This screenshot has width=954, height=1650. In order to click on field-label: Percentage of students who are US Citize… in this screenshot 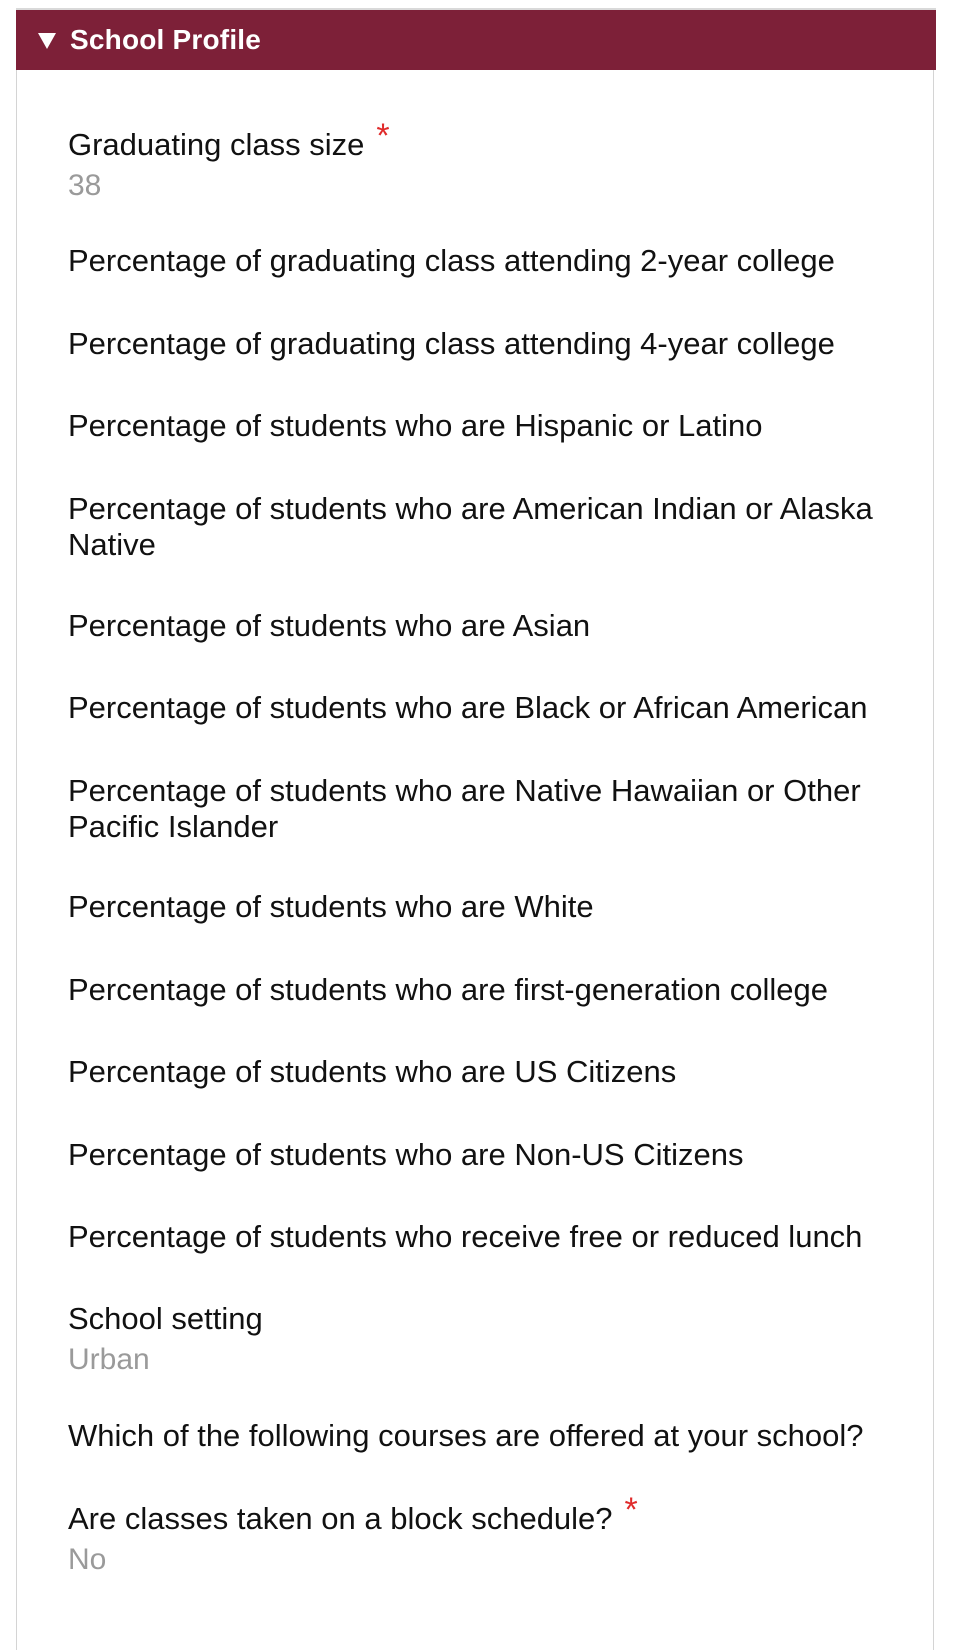, I will do `click(372, 1071)`.